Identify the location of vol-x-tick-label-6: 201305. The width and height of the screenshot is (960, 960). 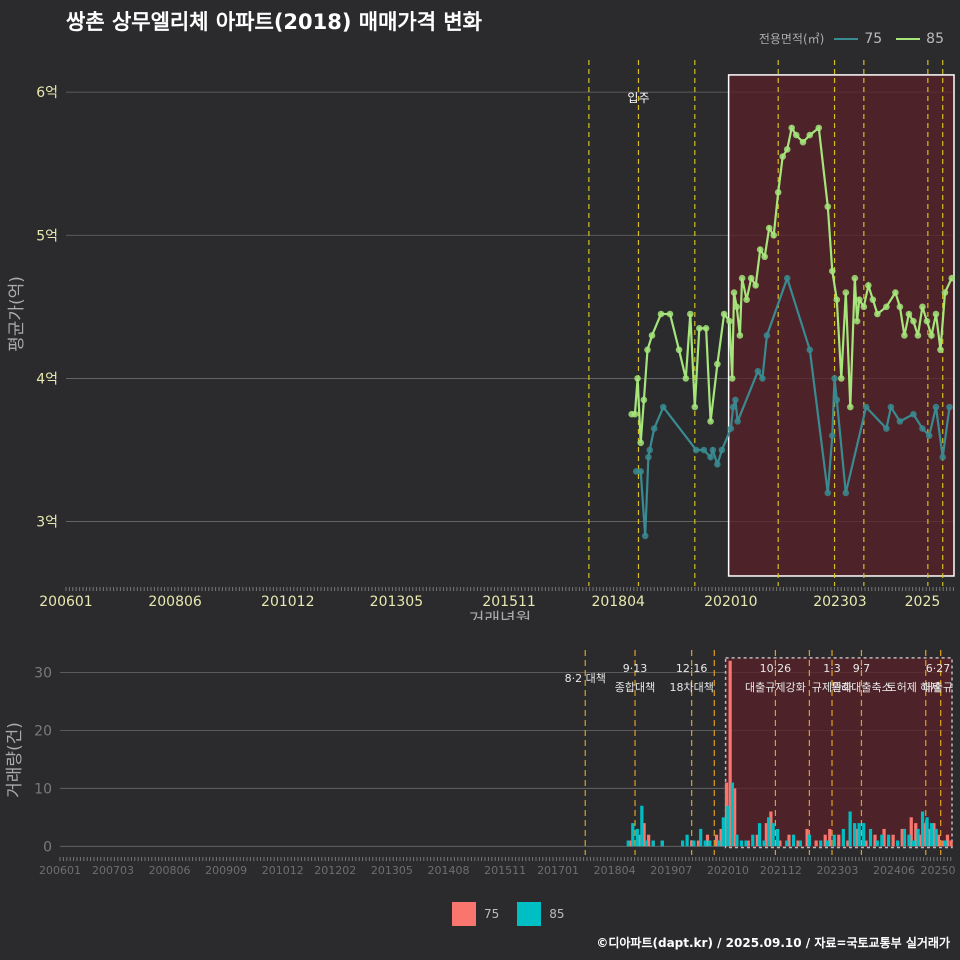
(392, 870).